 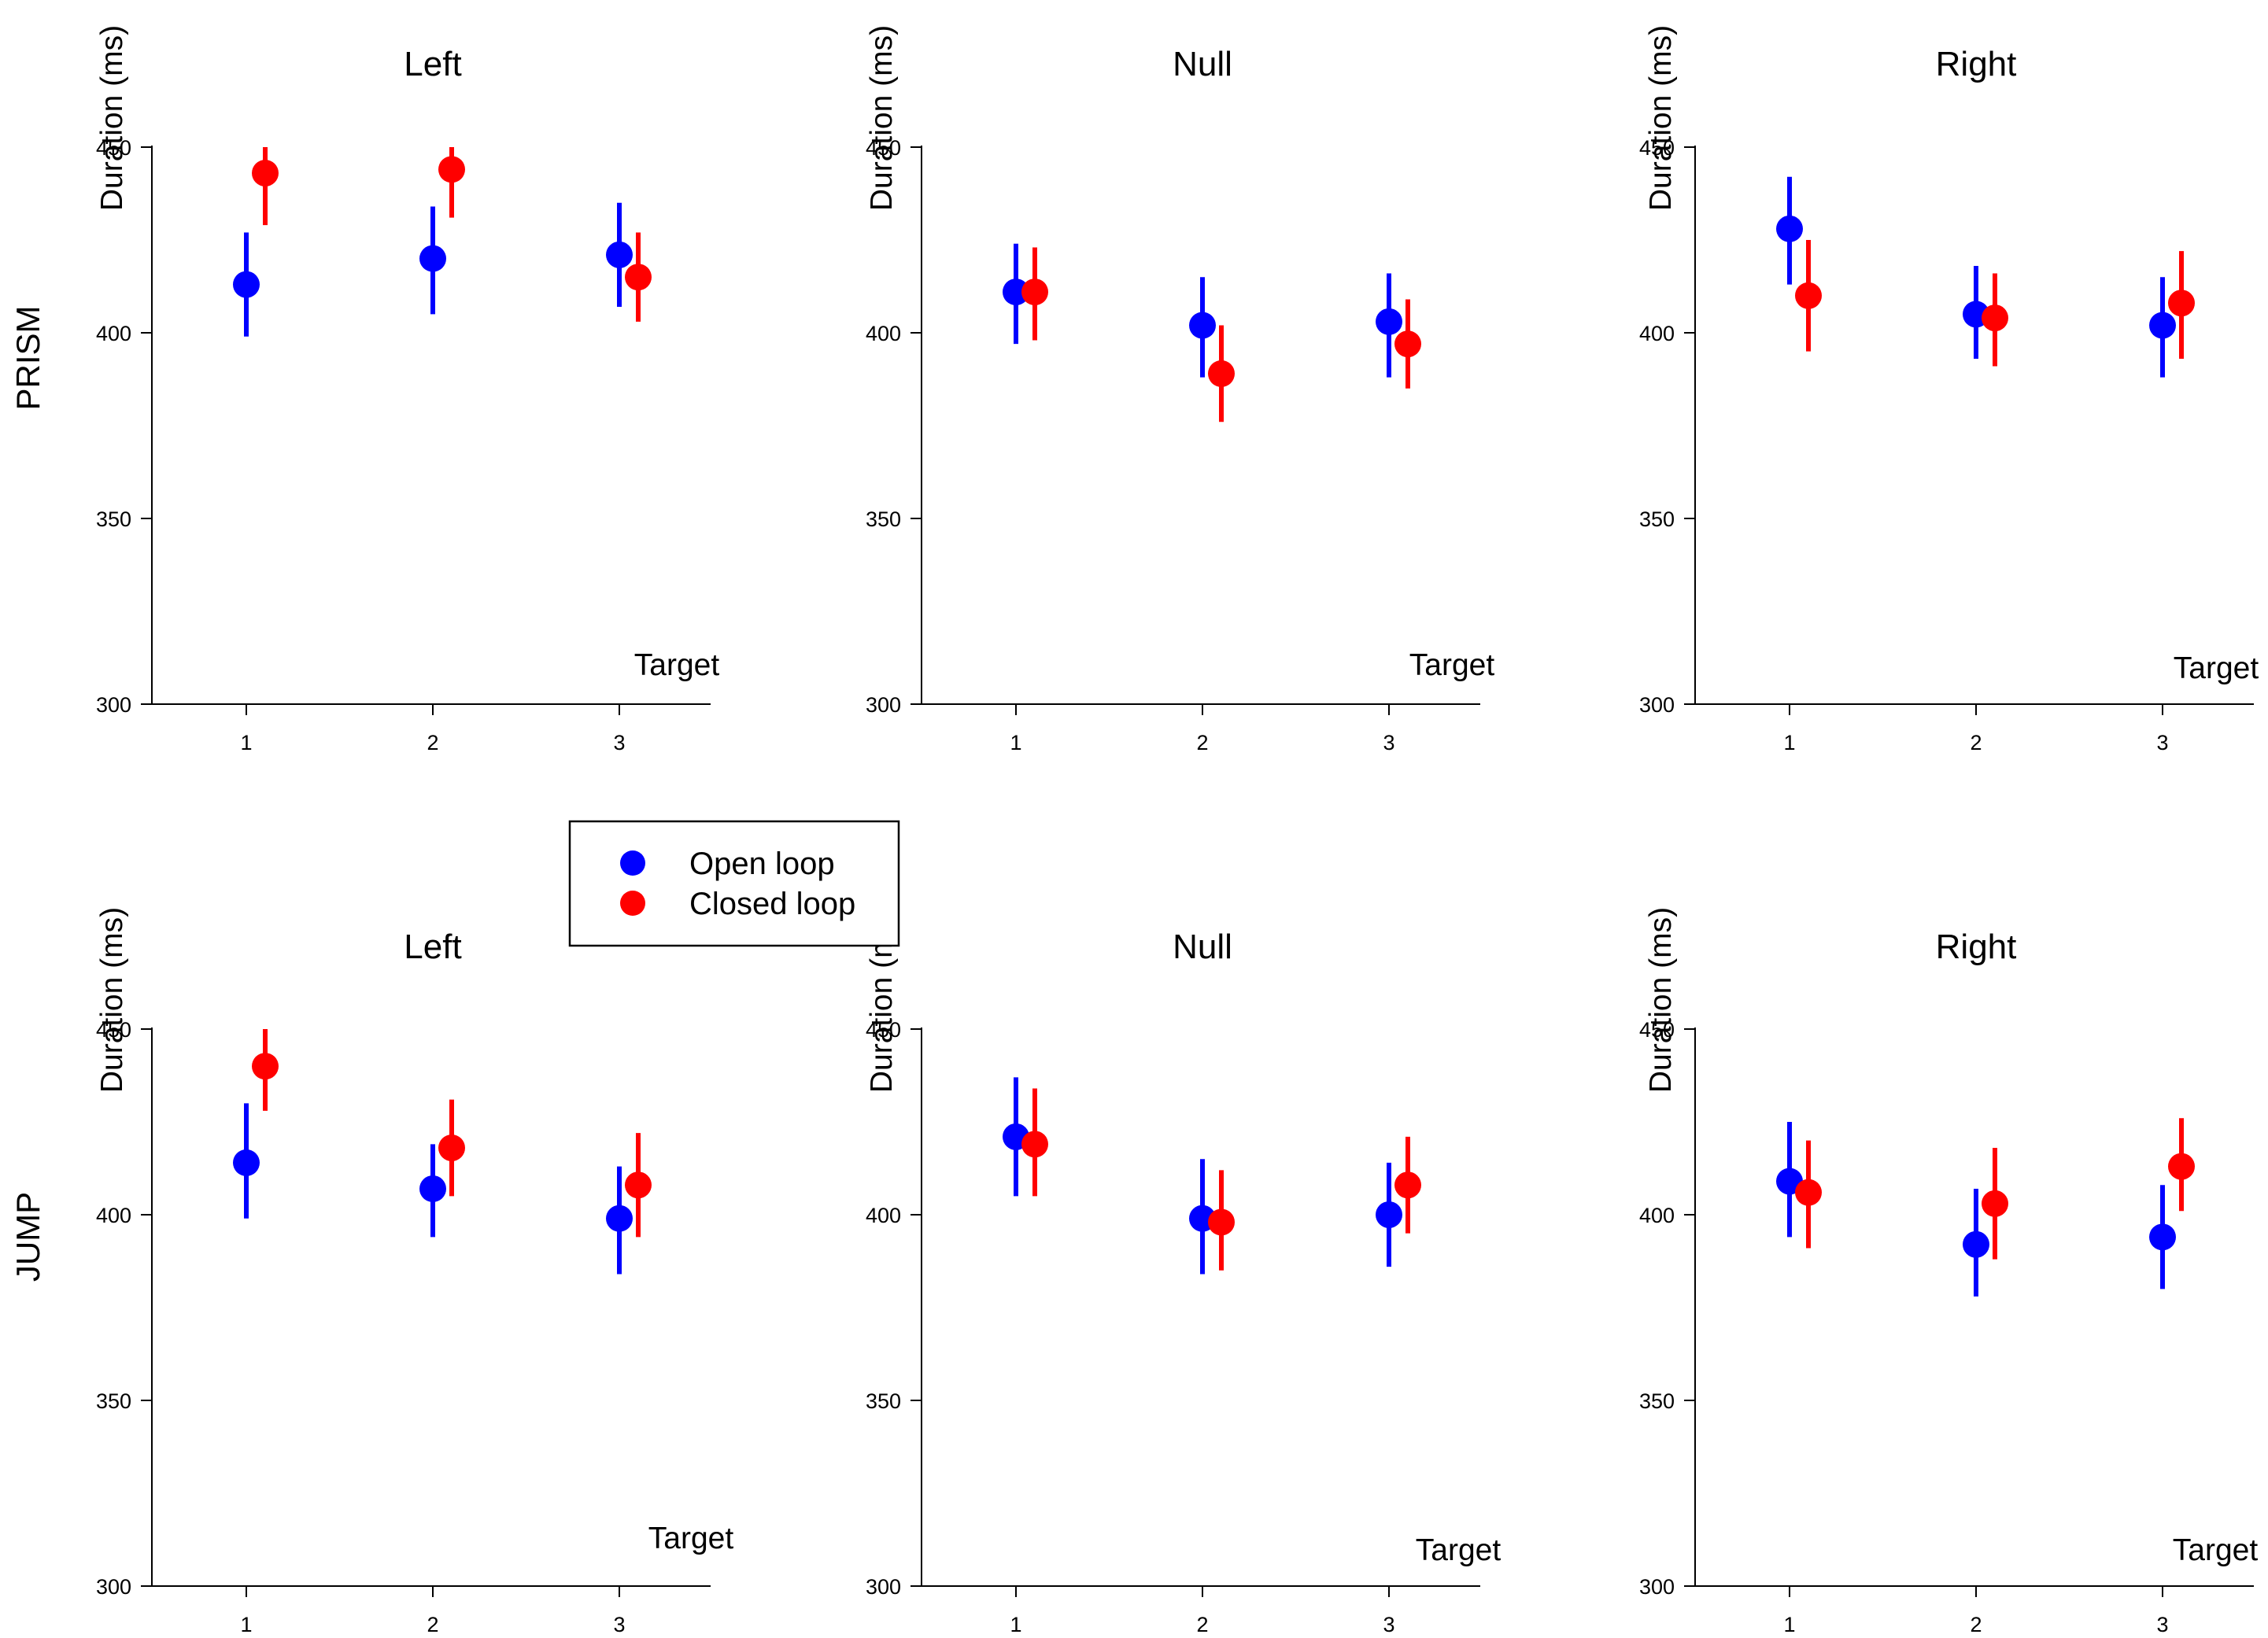 What do you see at coordinates (772, 904) in the screenshot?
I see `legend-closed-label: Closed loop` at bounding box center [772, 904].